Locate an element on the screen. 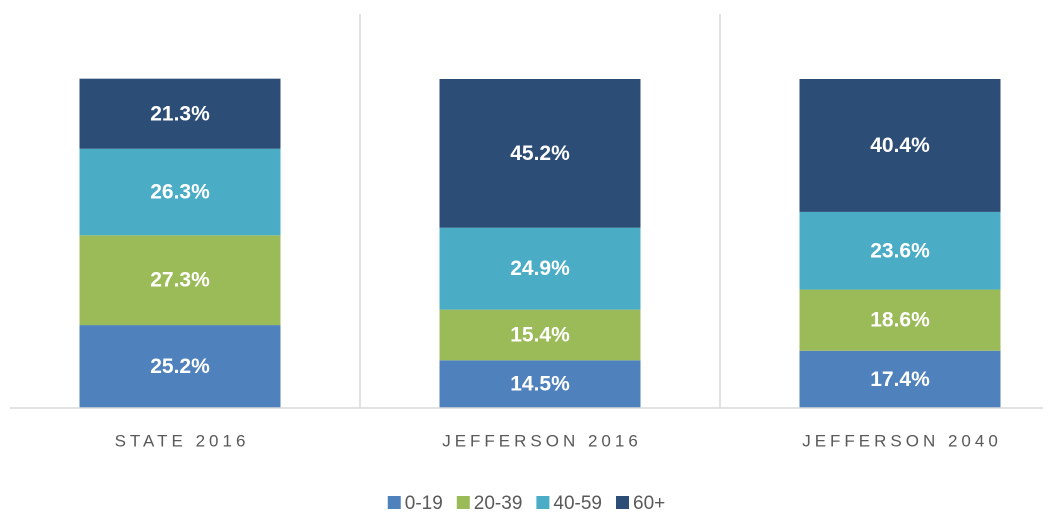  data-label: 27.3% is located at coordinates (180, 280).